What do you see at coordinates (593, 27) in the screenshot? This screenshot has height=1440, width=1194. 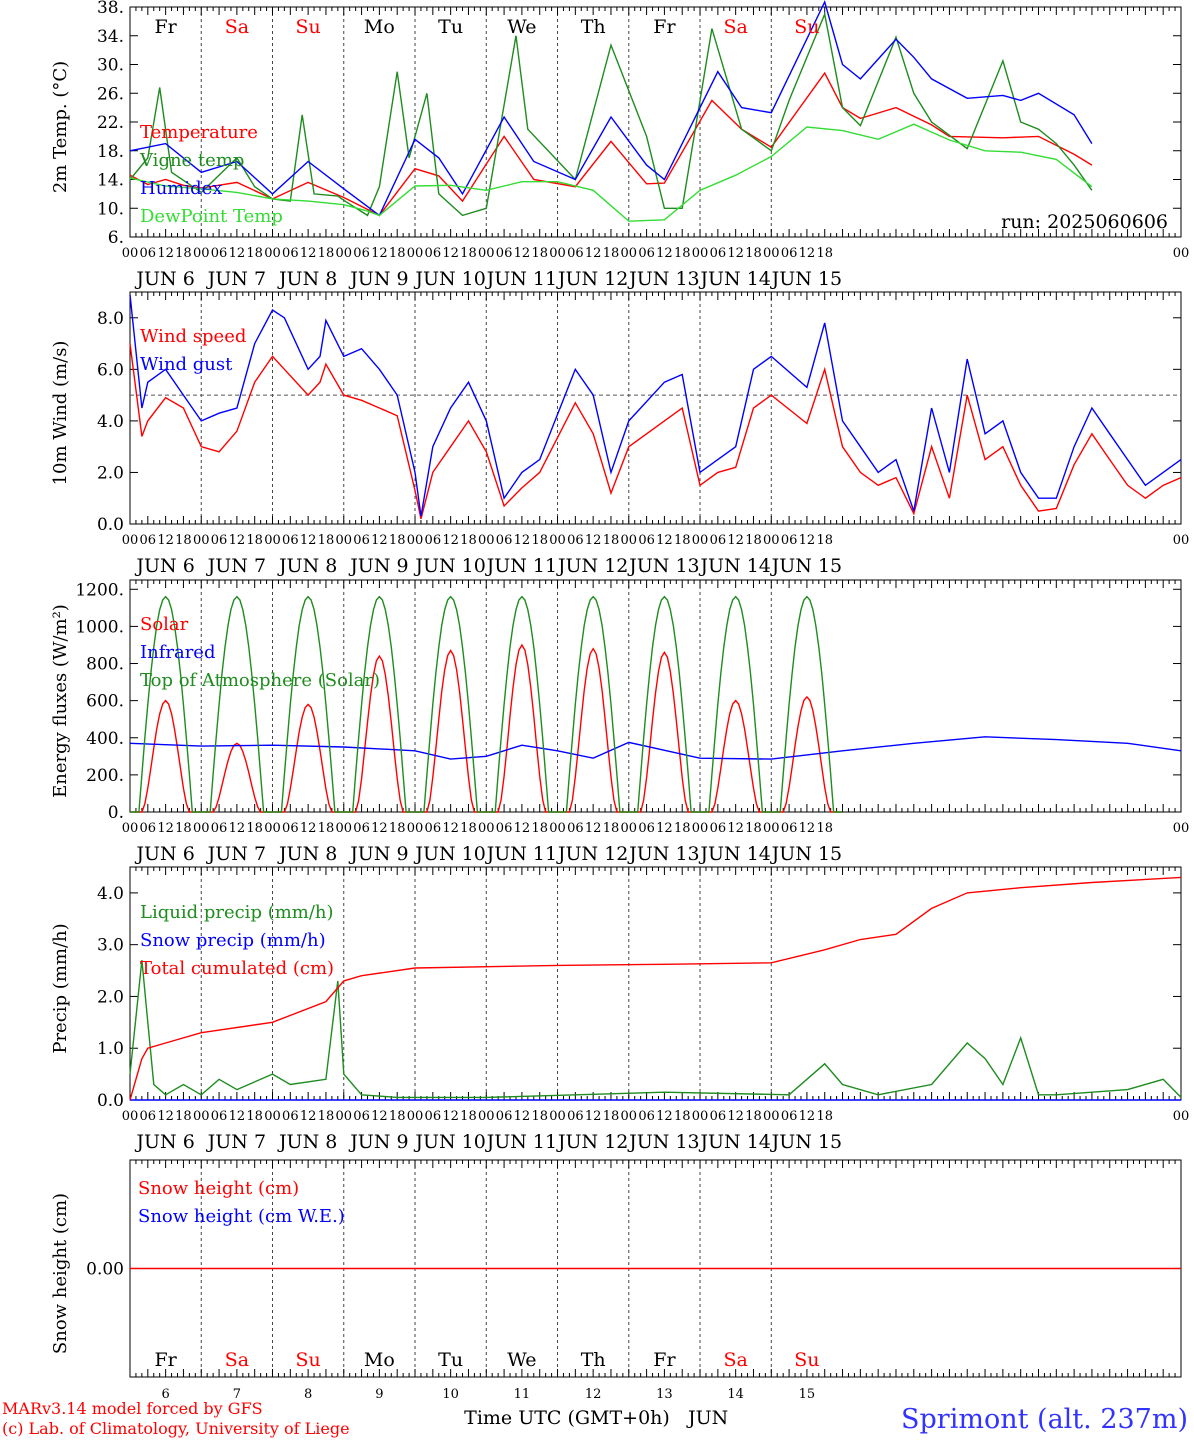 I see `weekday-label: Th` at bounding box center [593, 27].